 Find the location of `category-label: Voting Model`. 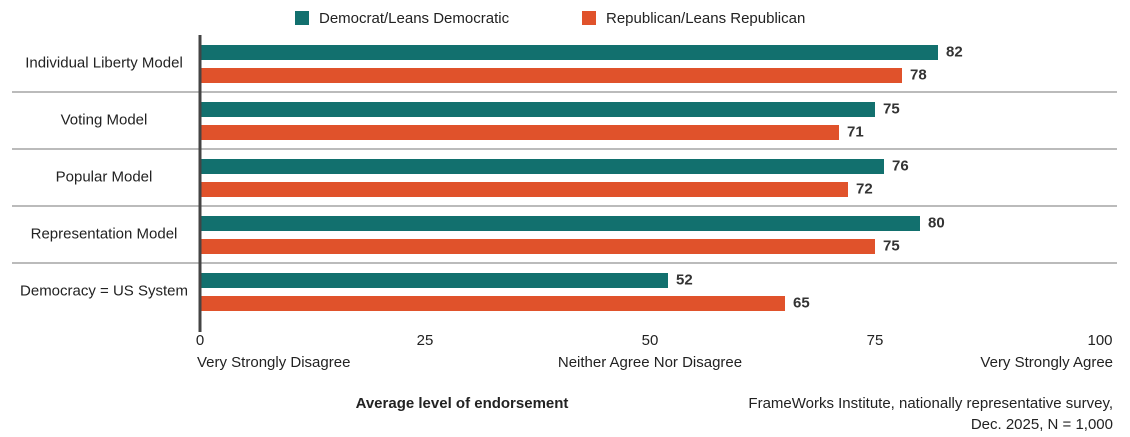

category-label: Voting Model is located at coordinates (104, 119).